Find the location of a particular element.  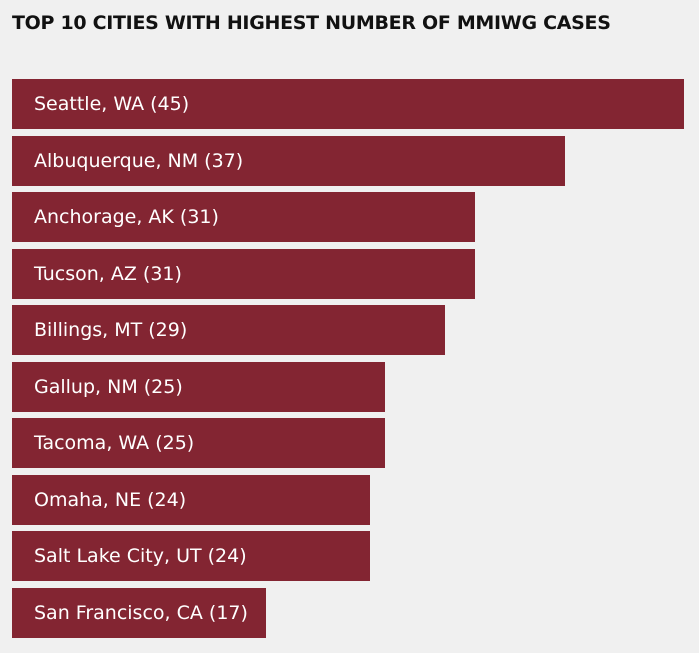

bar-label: Gallup, NM (25) is located at coordinates (108, 387).